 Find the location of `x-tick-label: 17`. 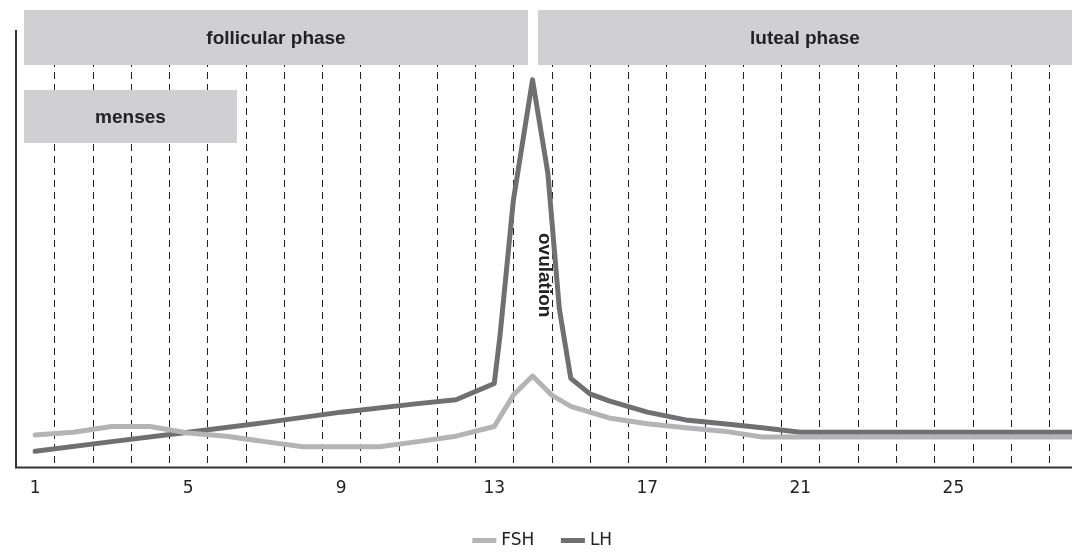

x-tick-label: 17 is located at coordinates (647, 487).